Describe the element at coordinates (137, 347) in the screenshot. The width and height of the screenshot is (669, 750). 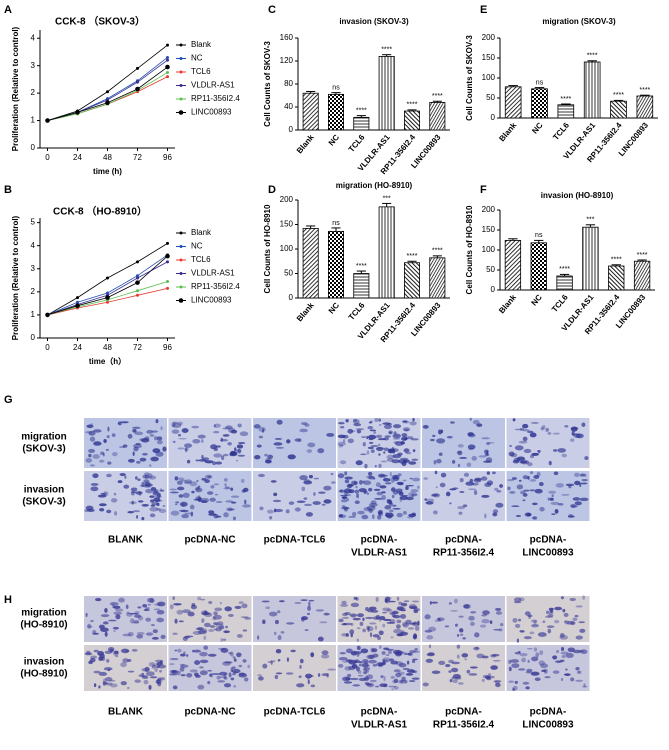
I see `x-tick-label: 72` at that location.